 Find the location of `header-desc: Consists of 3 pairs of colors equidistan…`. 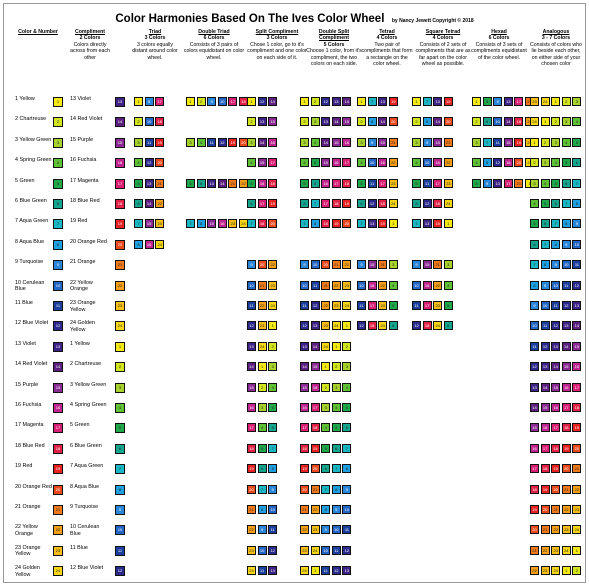

header-desc: Consists of 3 pairs of colors equidistan… is located at coordinates (214, 51).